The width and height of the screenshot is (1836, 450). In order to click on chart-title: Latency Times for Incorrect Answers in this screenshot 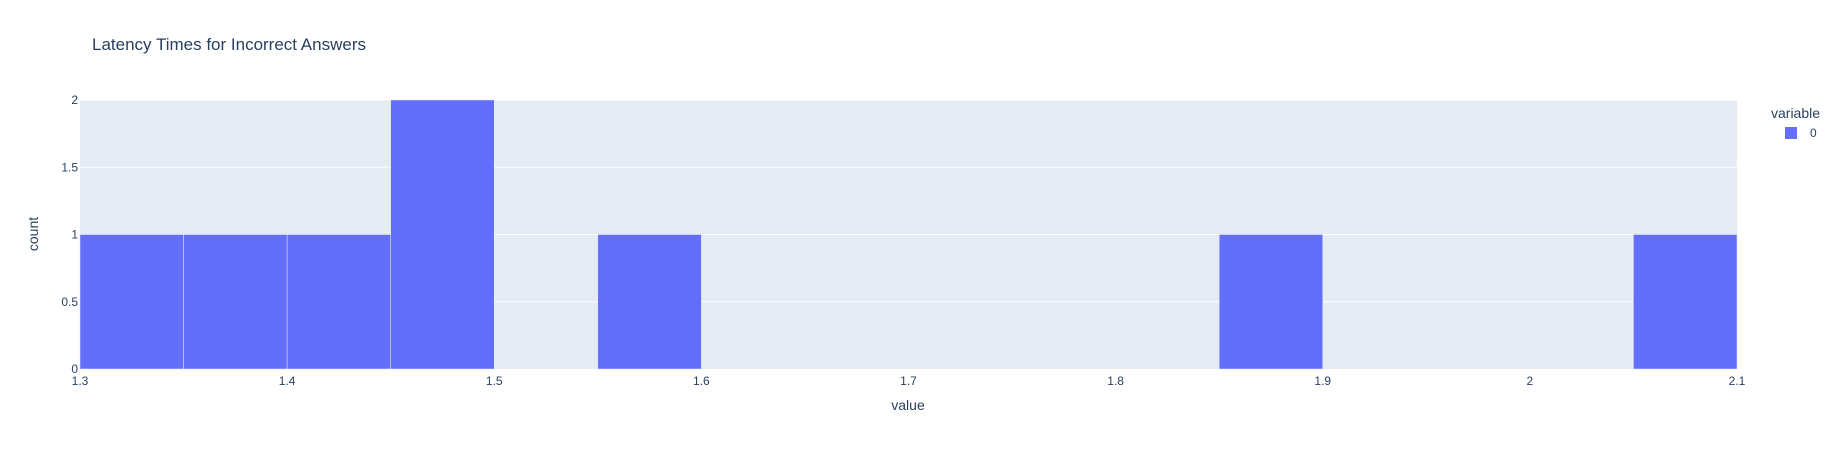, I will do `click(229, 44)`.